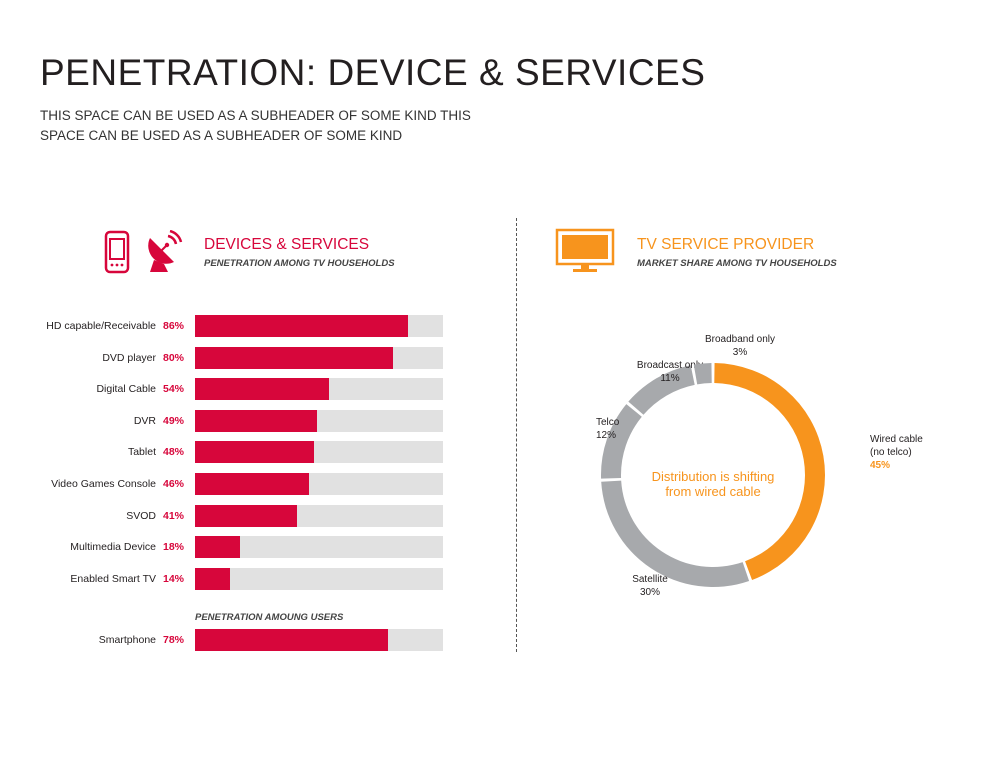  Describe the element at coordinates (650, 579) in the screenshot. I see `slice-category-label: Satellite` at that location.